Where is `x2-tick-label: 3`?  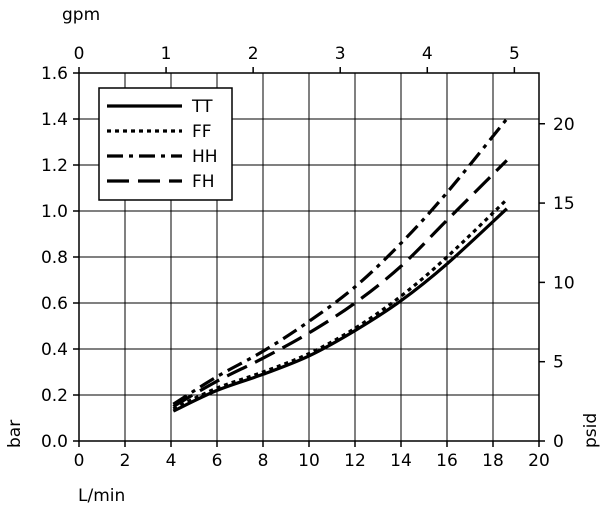 x2-tick-label: 3 is located at coordinates (340, 54).